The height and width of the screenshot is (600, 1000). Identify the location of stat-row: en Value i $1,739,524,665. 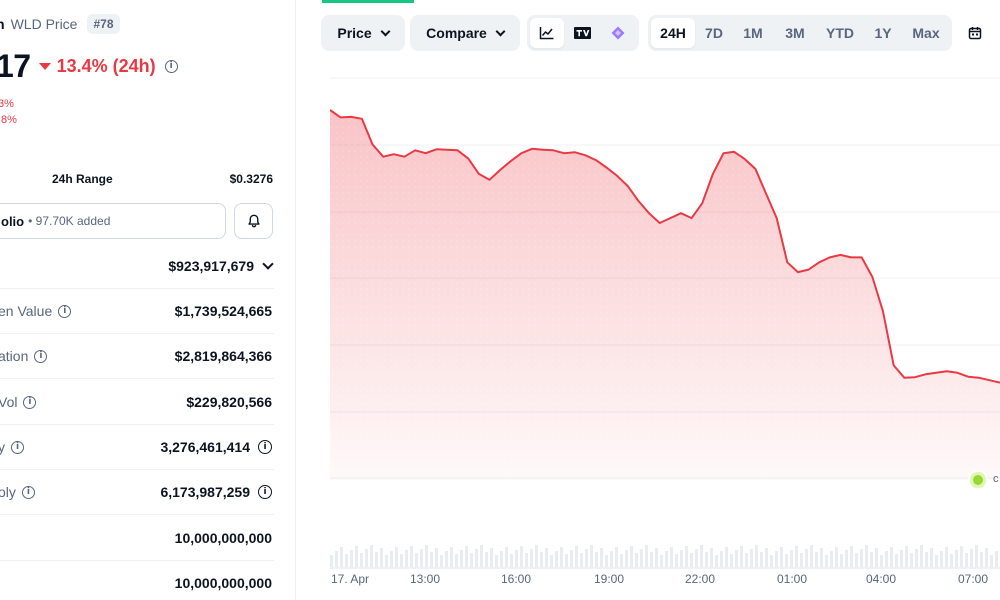
(137, 311).